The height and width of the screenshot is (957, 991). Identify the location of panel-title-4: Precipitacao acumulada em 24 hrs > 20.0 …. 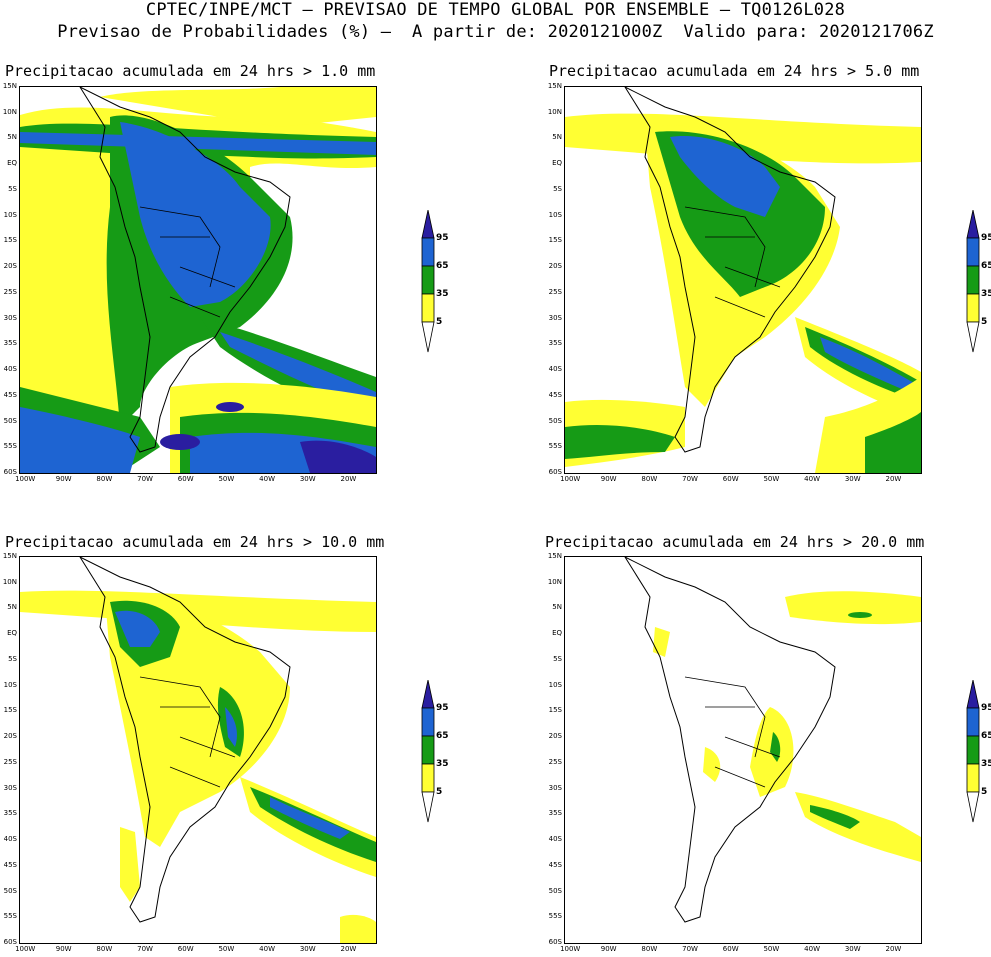
(735, 542).